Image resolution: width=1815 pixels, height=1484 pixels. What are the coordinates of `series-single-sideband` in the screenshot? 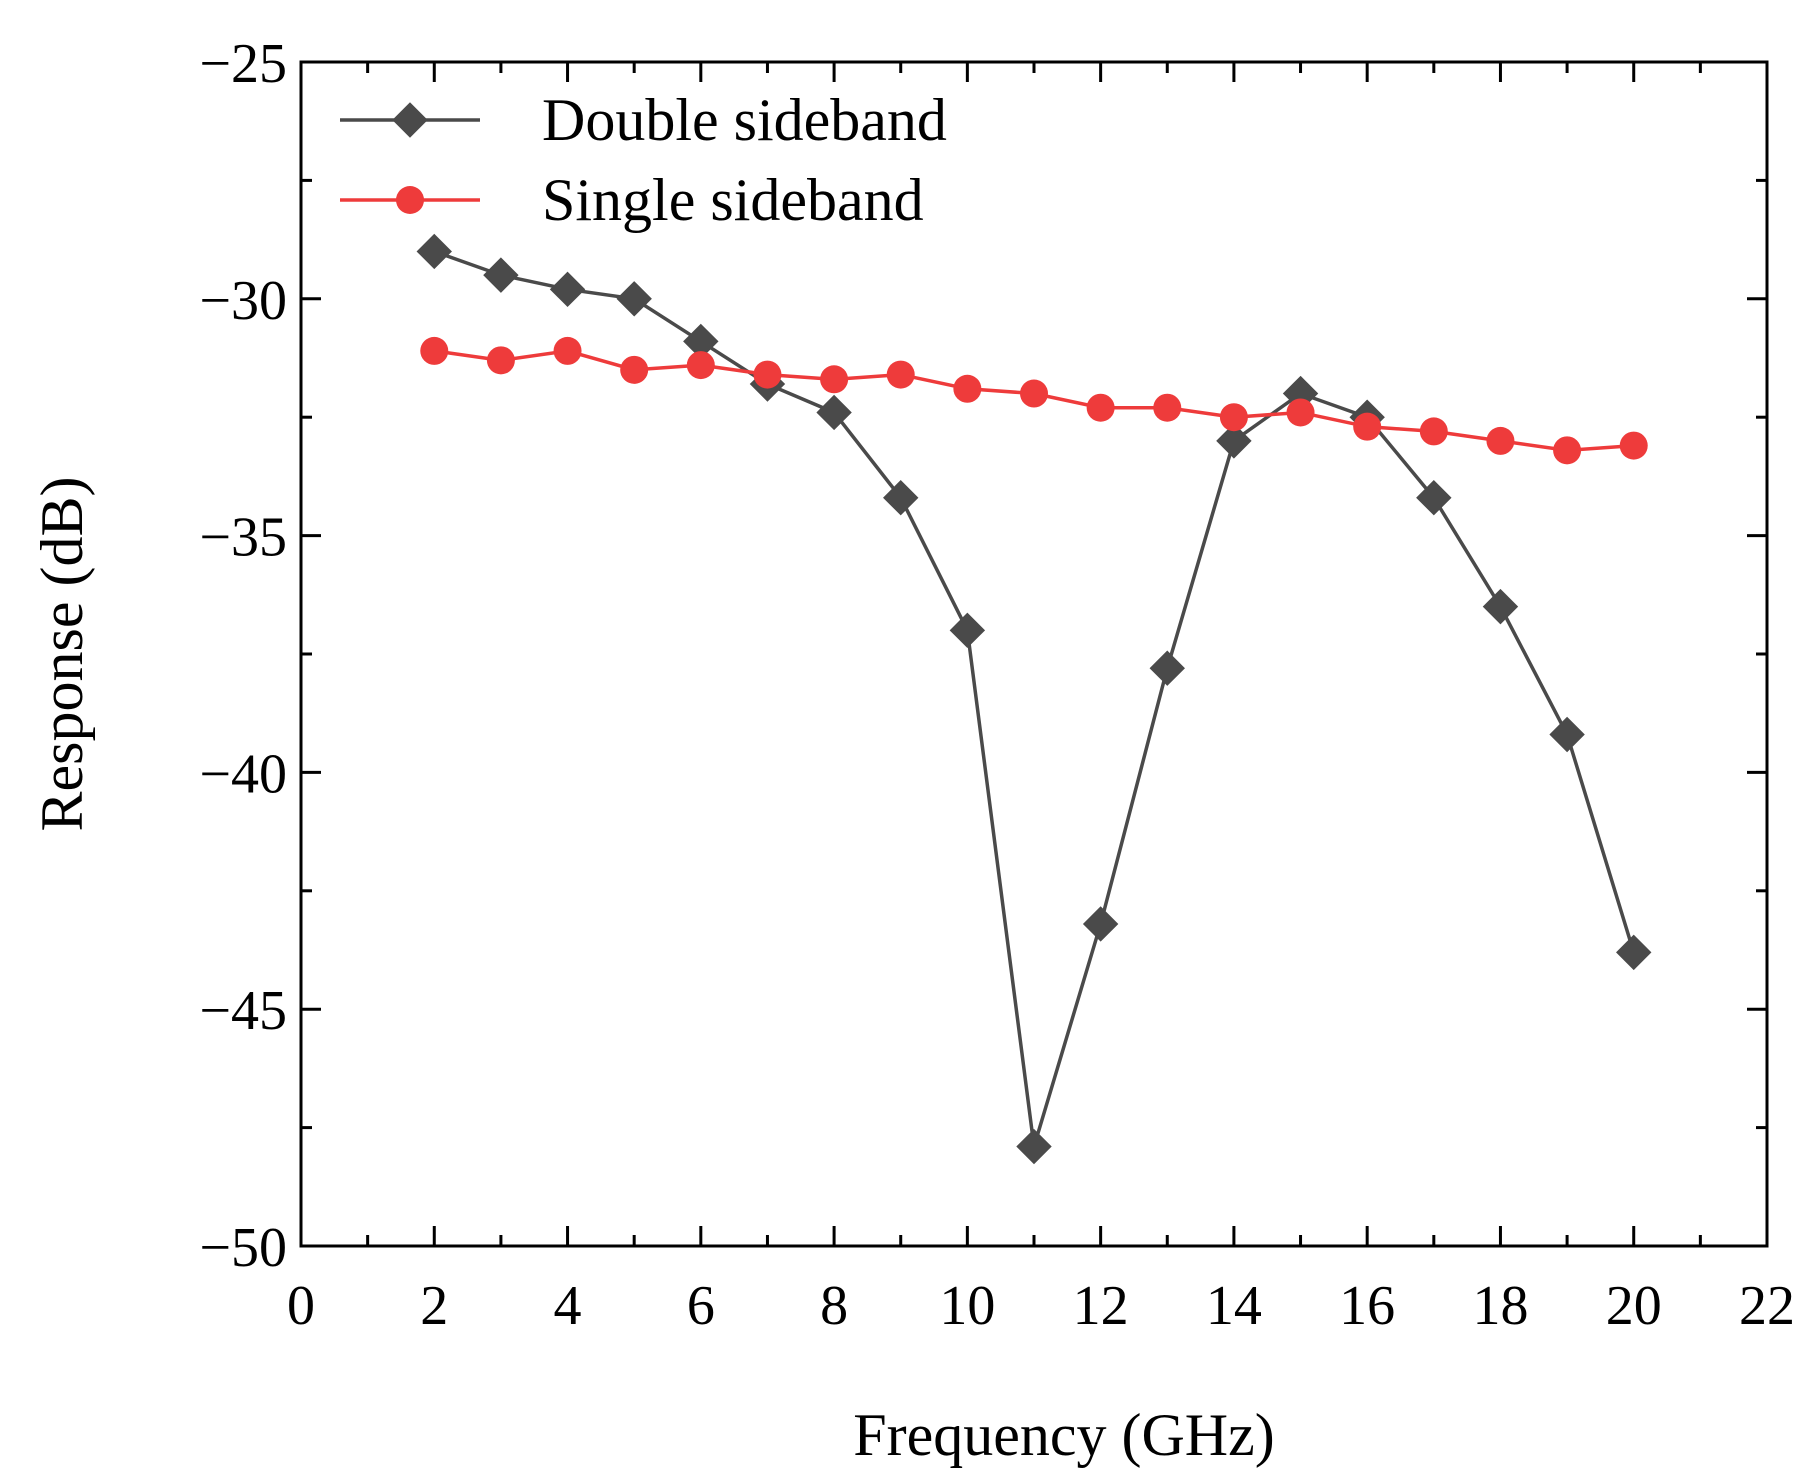 It's located at (1034, 400).